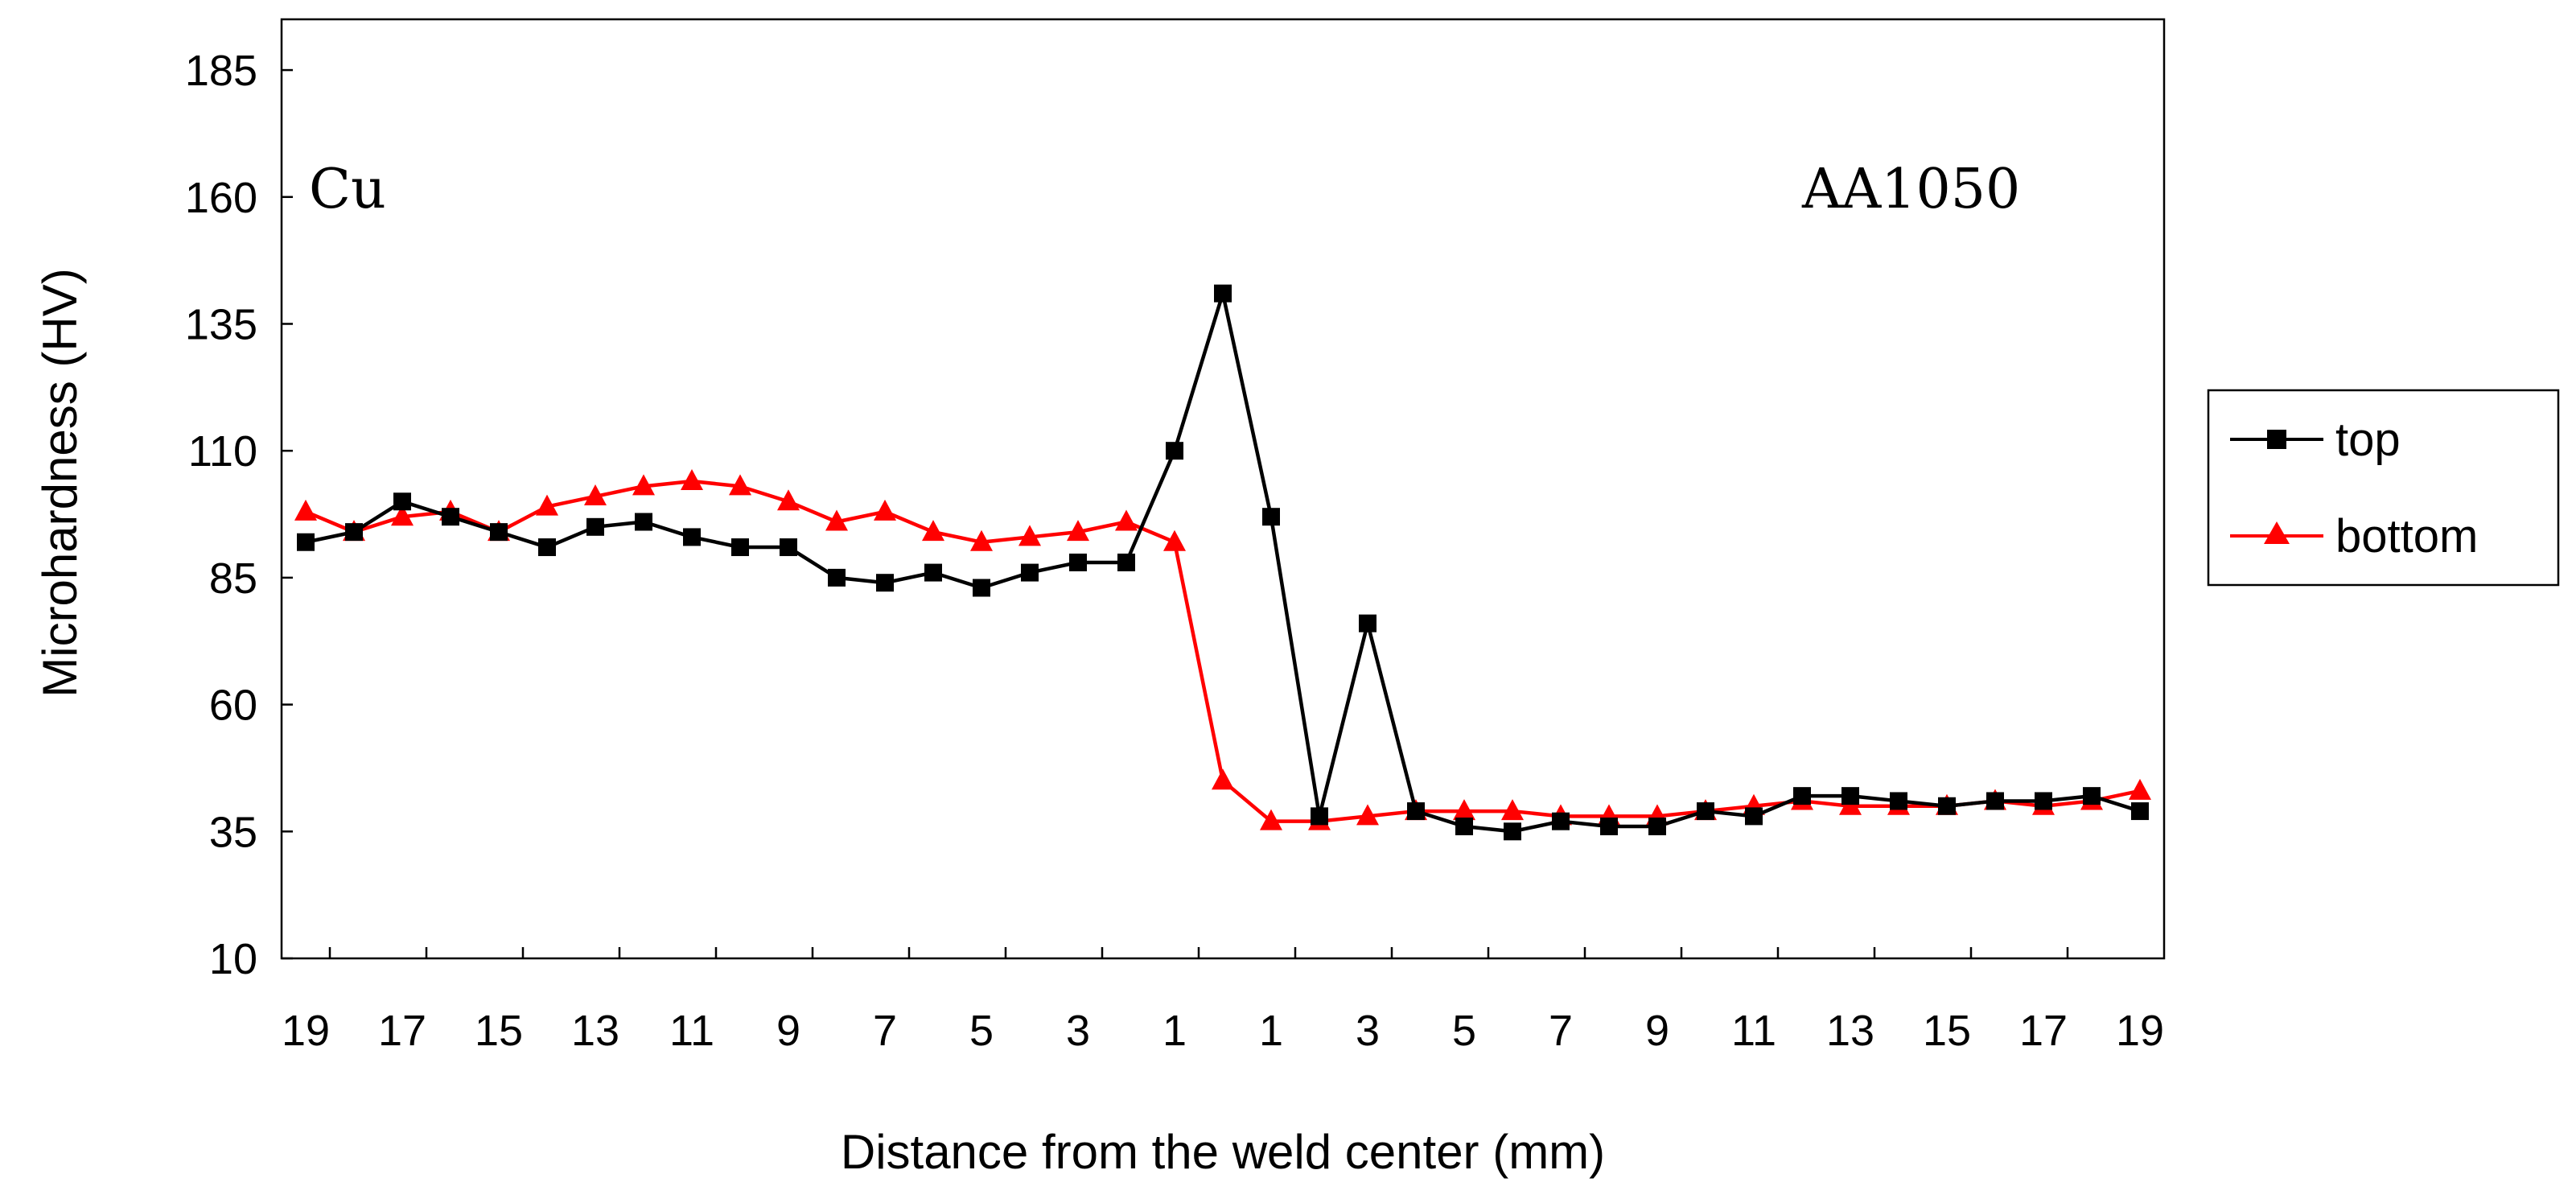 This screenshot has width=2576, height=1203. Describe the element at coordinates (221, 71) in the screenshot. I see `y-tick-label: 185` at that location.